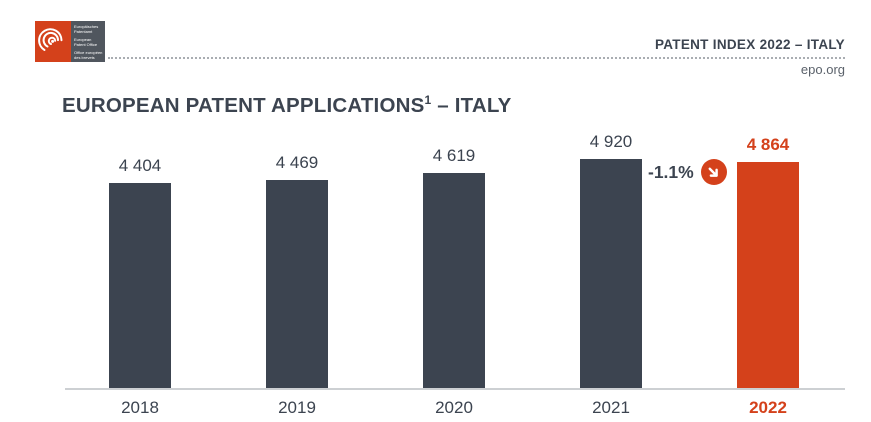 This screenshot has width=871, height=422. What do you see at coordinates (611, 141) in the screenshot?
I see `bar-value-label-2021: 4 920` at bounding box center [611, 141].